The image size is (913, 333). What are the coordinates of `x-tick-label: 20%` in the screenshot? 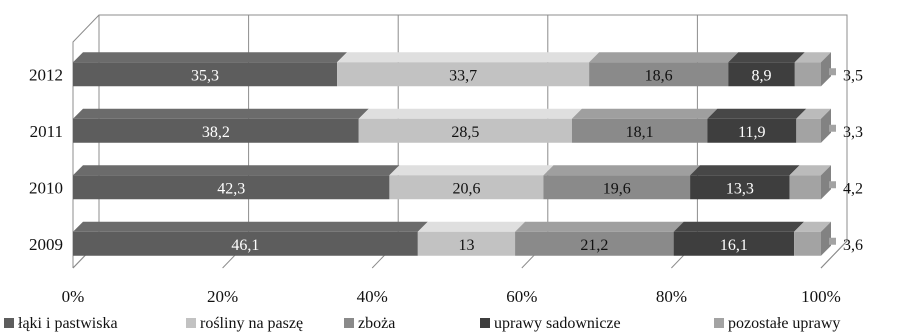 It's located at (222, 296).